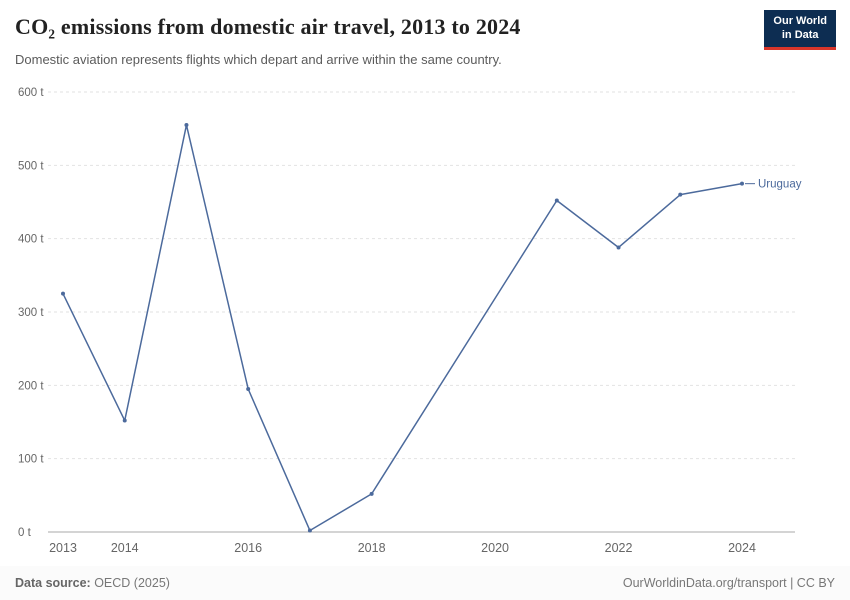  I want to click on x-tick-label: 2022, so click(619, 548).